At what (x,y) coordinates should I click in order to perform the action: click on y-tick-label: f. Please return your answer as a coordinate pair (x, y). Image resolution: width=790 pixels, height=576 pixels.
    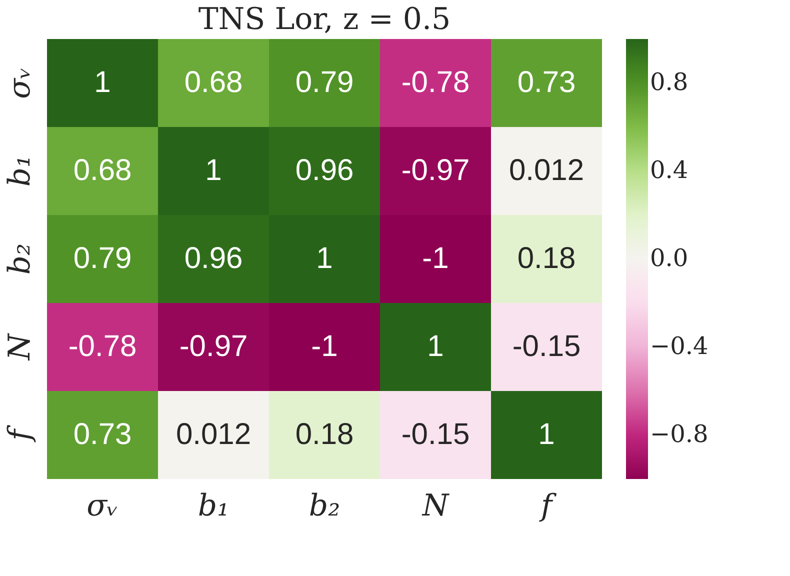
    Looking at the image, I should click on (20, 433).